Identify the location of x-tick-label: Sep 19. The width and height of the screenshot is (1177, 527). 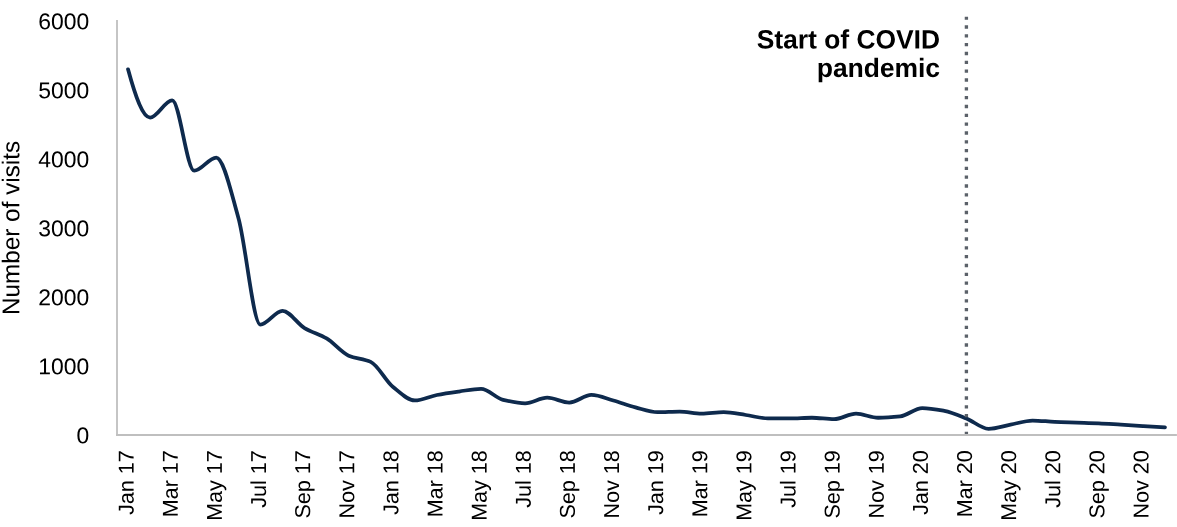
(834, 484).